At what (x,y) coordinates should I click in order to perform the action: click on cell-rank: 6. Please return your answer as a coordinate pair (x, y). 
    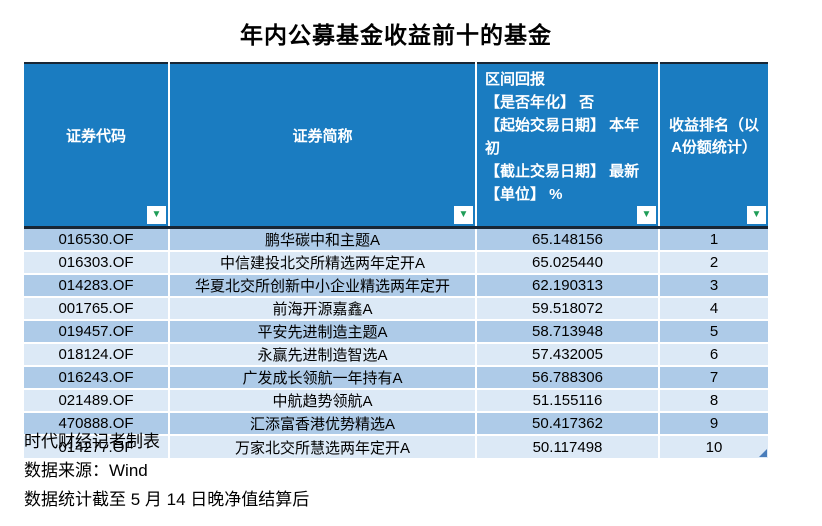
    Looking at the image, I should click on (713, 355).